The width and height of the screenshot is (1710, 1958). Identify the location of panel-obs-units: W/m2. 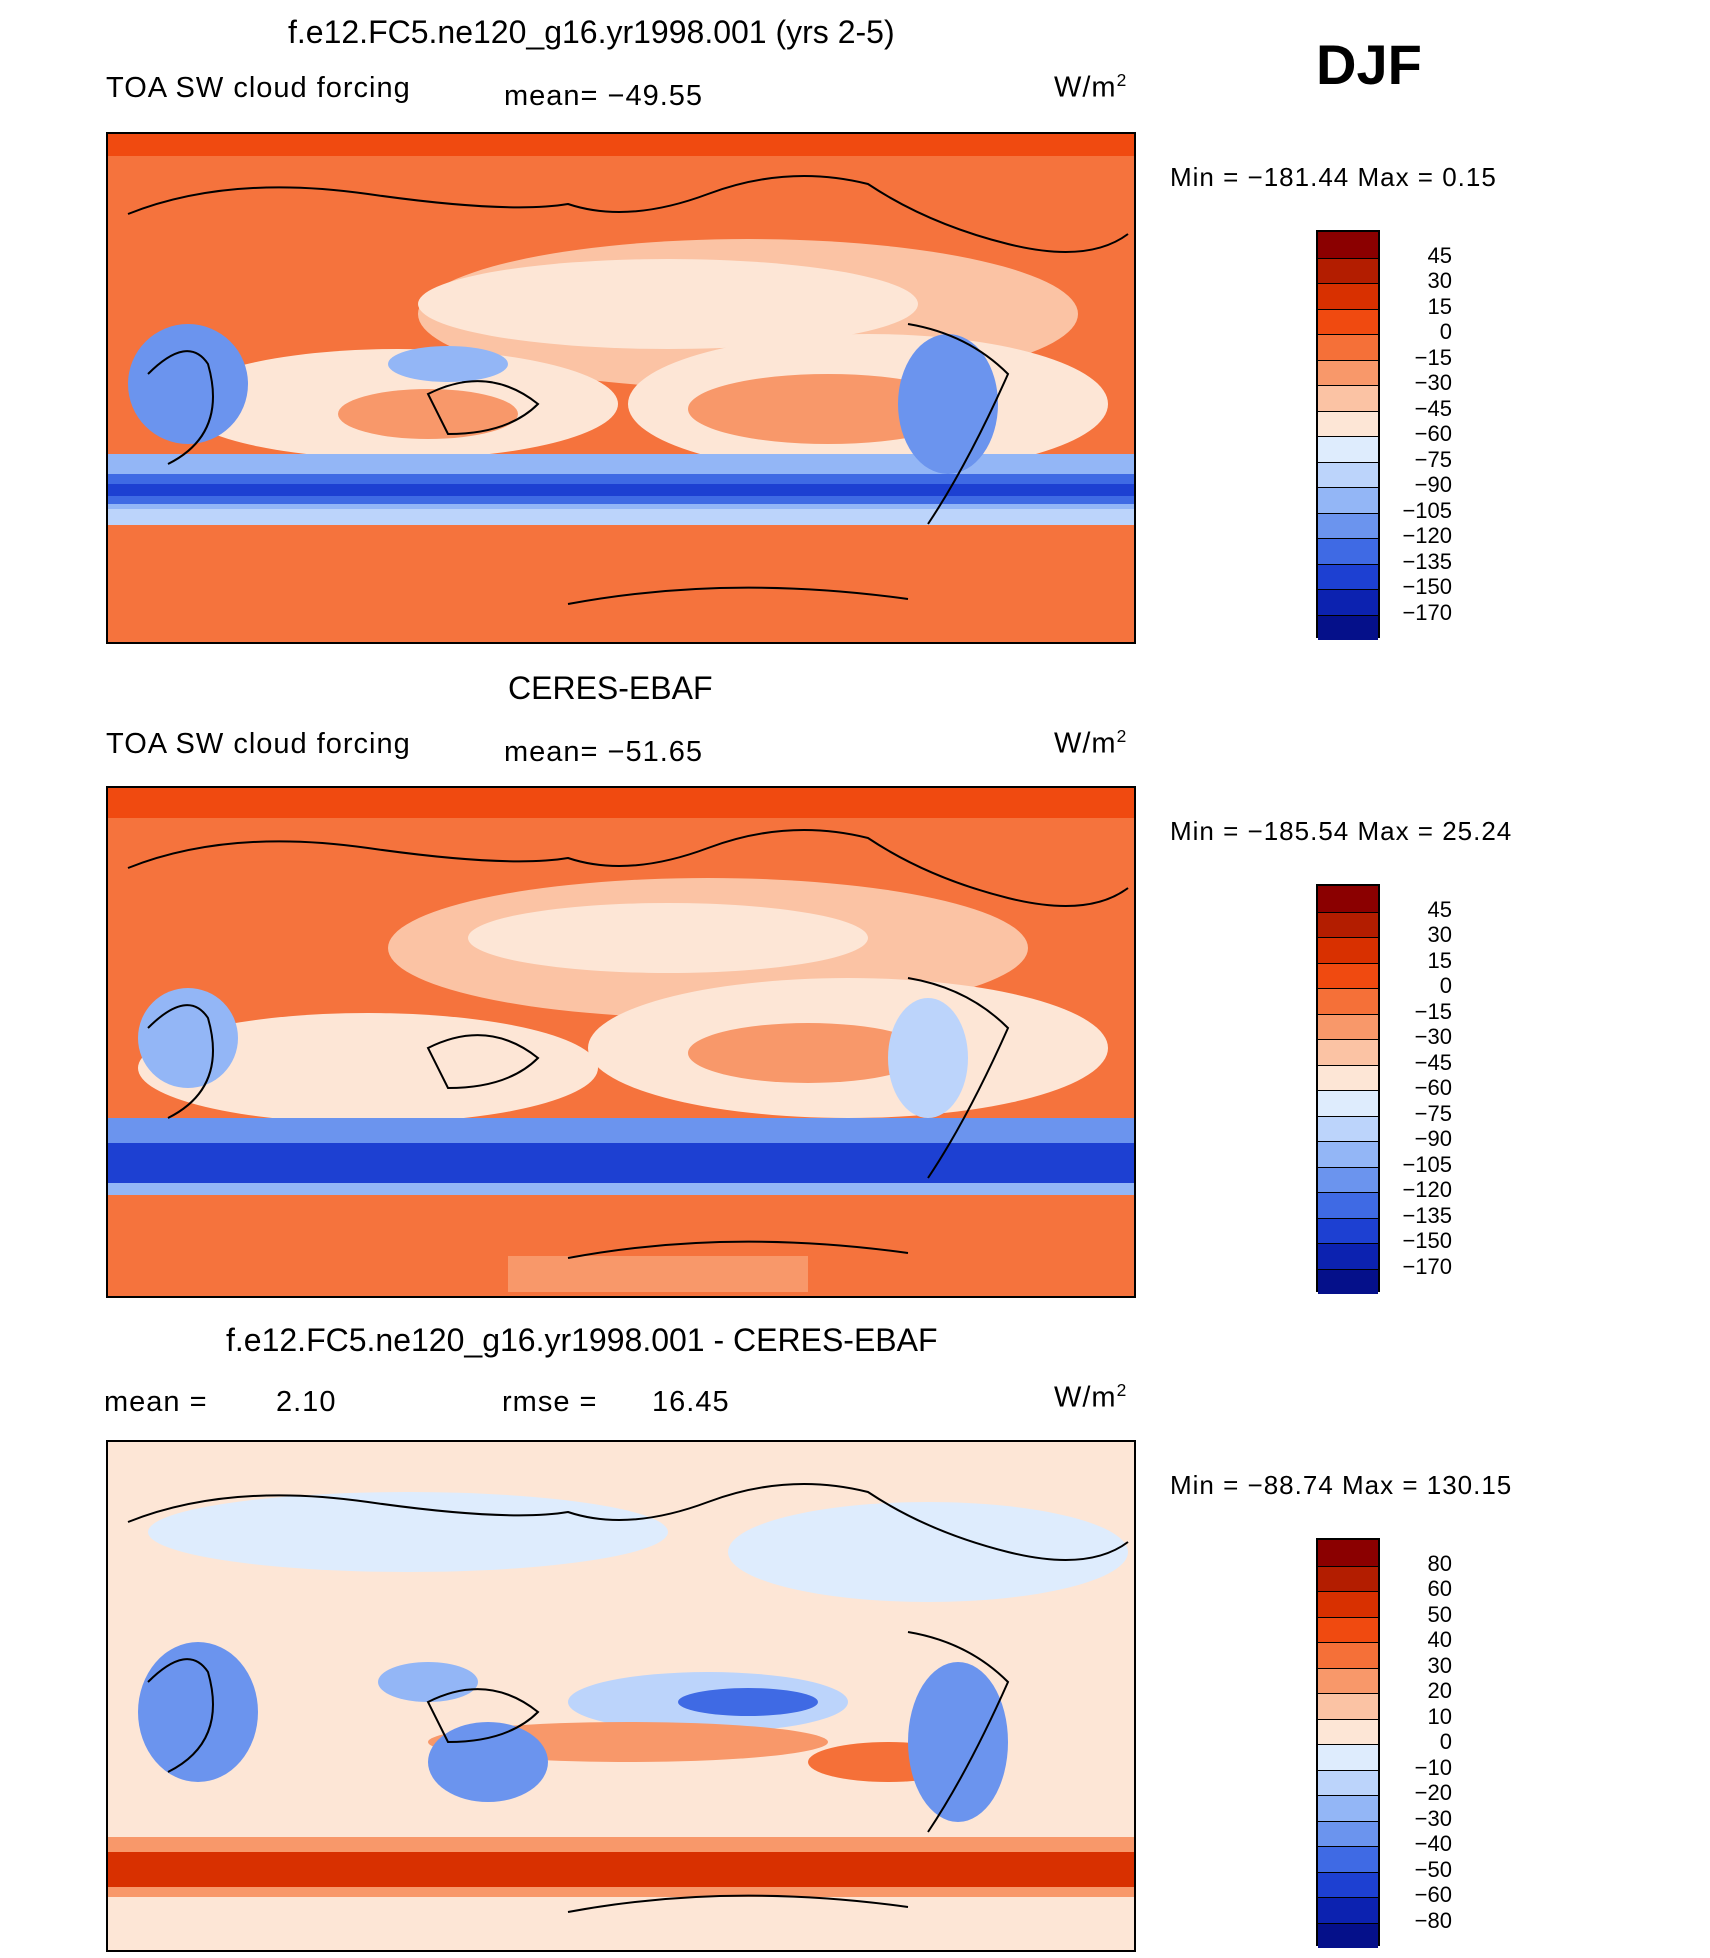
(1091, 743).